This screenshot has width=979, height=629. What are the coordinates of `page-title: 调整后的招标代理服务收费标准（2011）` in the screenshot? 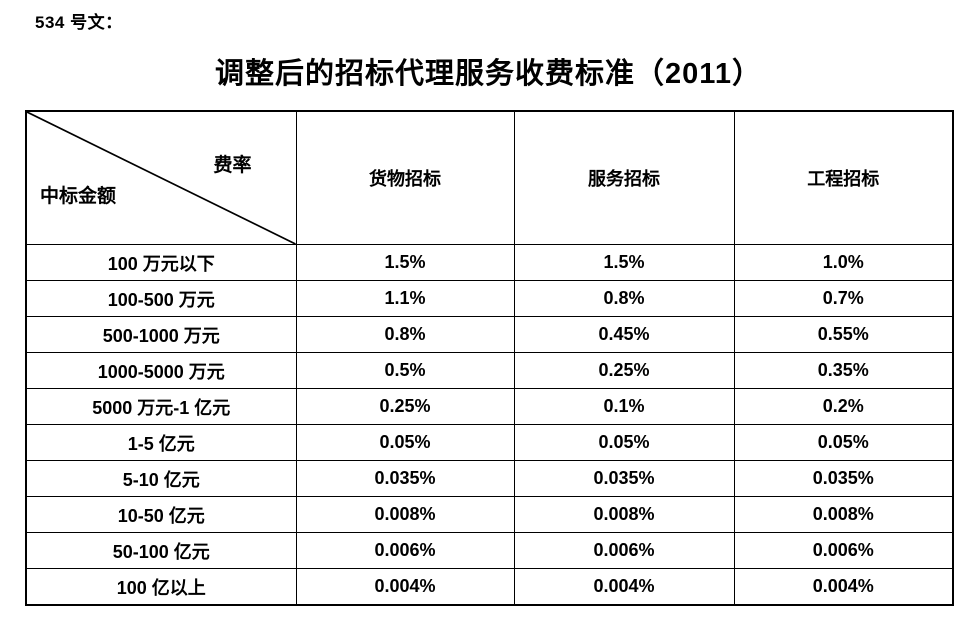 It's located at (488, 74).